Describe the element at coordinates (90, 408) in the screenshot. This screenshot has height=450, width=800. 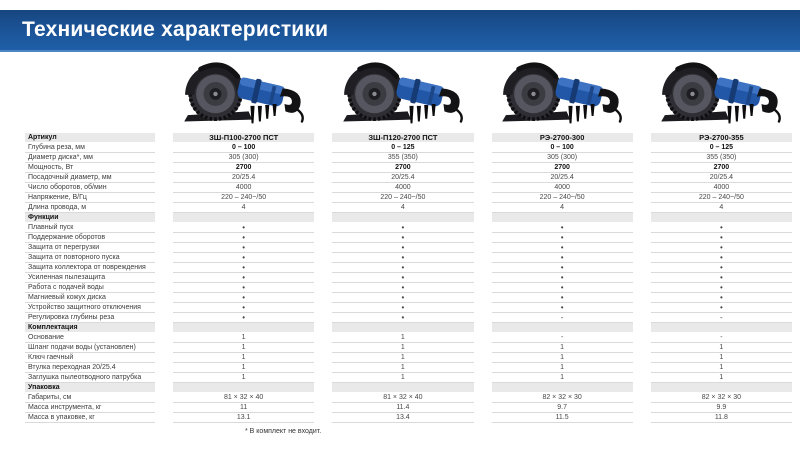
I see `row-label: Масса инструмента, кг` at that location.